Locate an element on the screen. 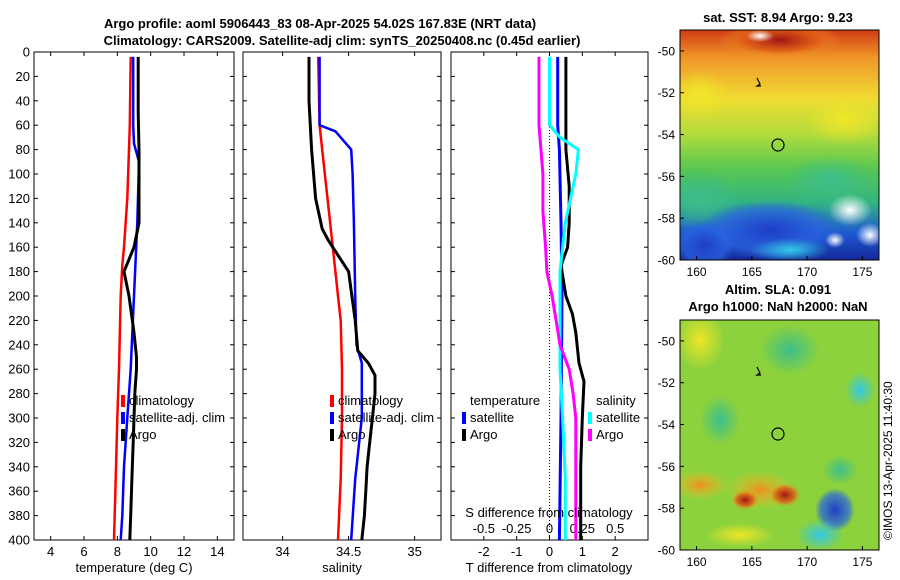  lat-tick-label: -52 is located at coordinates (667, 93).